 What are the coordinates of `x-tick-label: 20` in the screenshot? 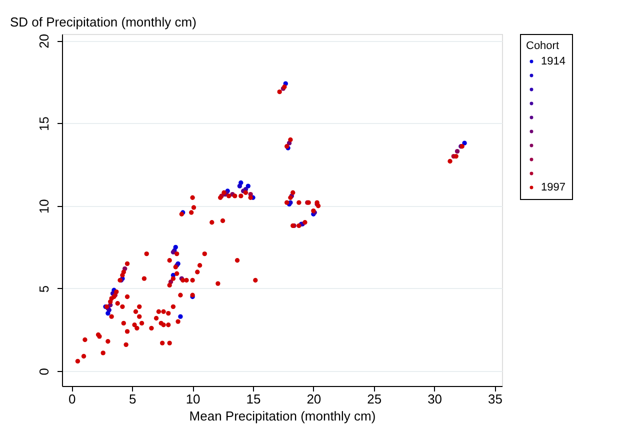 It's located at (314, 399).